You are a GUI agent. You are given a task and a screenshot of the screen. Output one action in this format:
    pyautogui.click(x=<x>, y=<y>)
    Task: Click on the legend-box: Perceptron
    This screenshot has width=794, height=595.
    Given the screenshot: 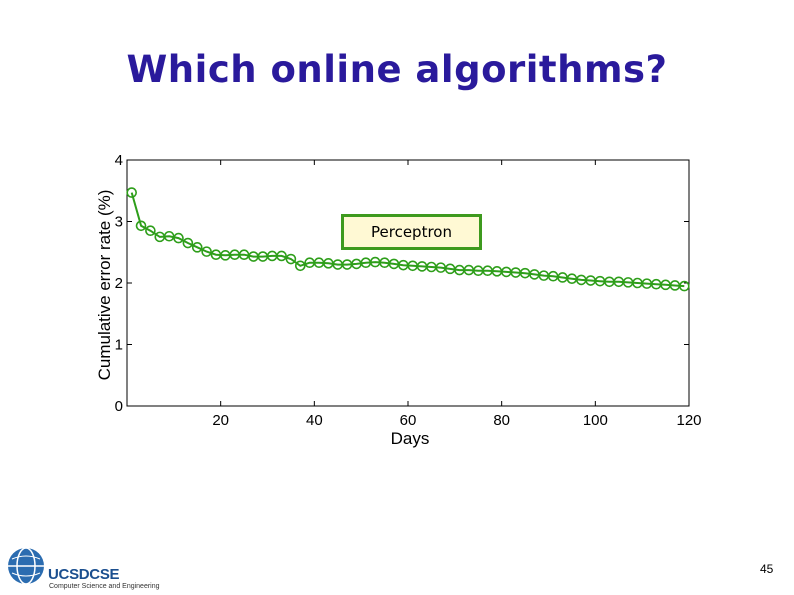 What is the action you would take?
    pyautogui.click(x=411, y=232)
    